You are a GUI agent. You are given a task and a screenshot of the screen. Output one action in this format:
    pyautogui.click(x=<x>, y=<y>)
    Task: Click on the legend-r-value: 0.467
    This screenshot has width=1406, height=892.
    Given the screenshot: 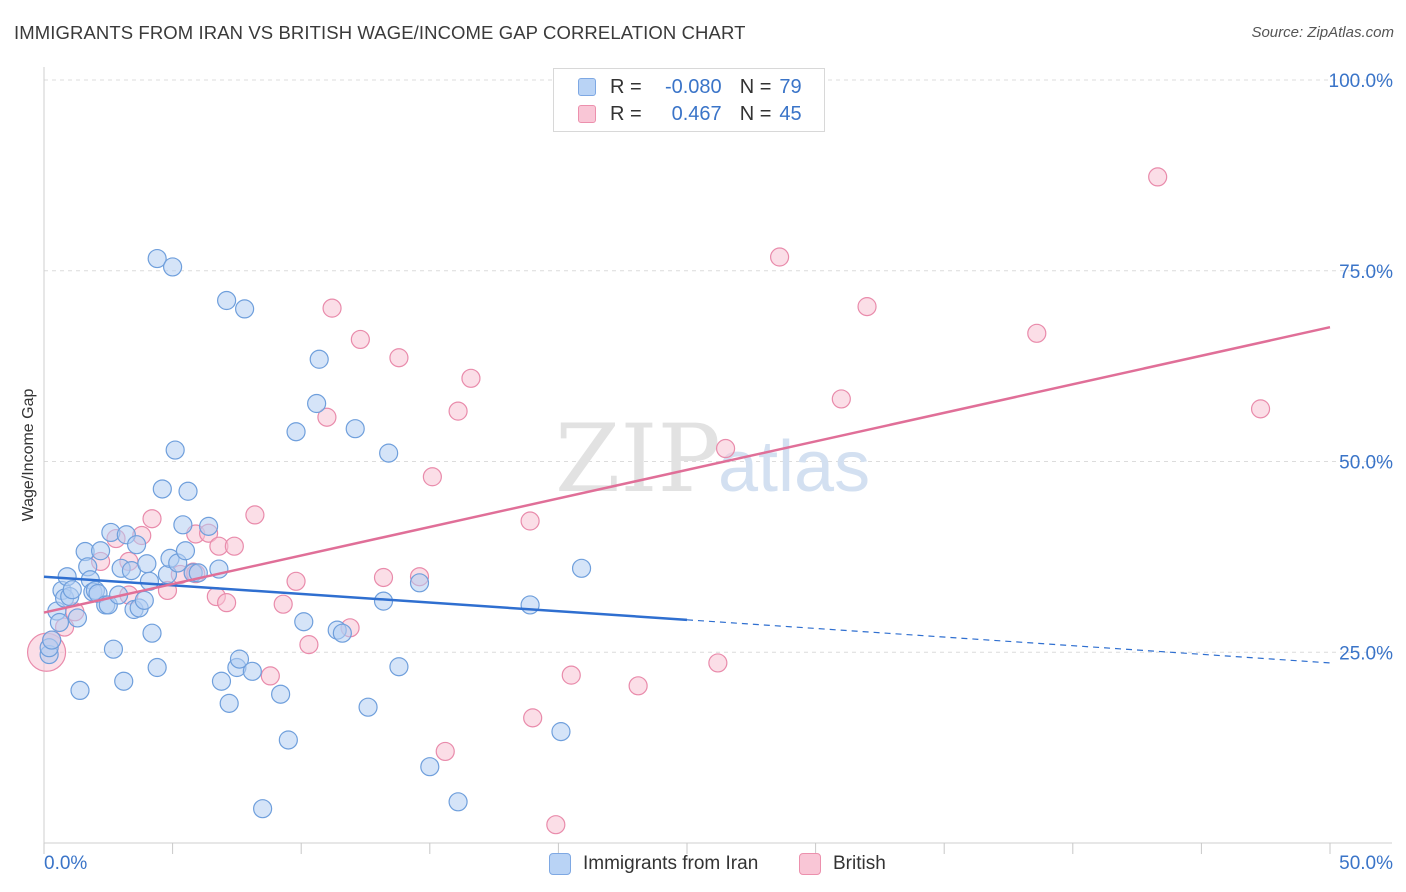 What is the action you would take?
    pyautogui.click(x=696, y=113)
    